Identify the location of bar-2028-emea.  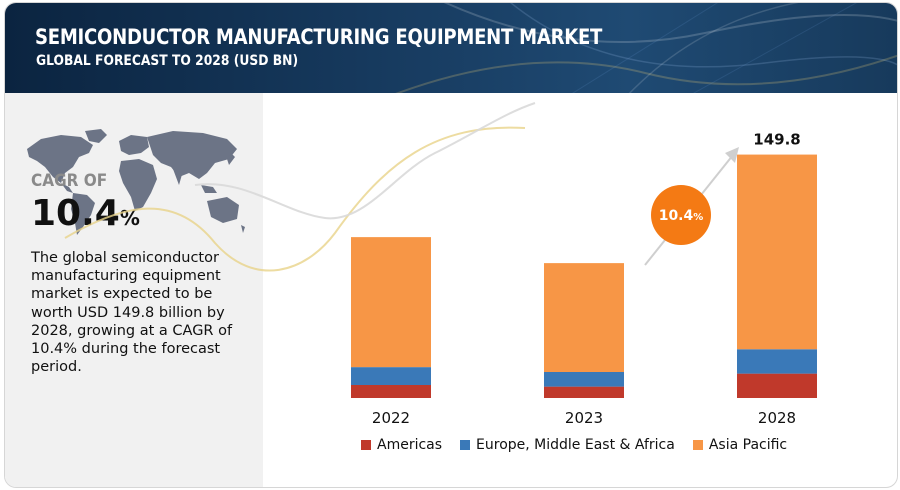
(777, 361).